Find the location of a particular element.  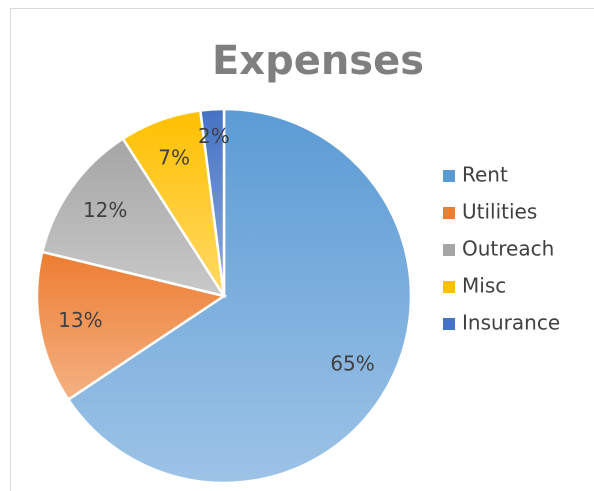

legend-label: Insurance is located at coordinates (511, 323).